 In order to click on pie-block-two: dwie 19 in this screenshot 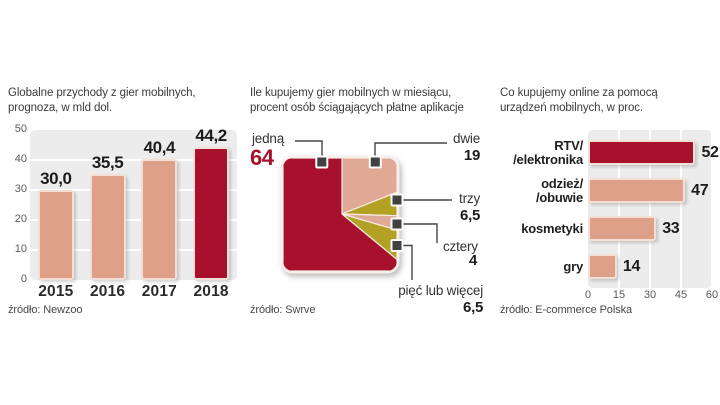, I will do `click(466, 147)`.